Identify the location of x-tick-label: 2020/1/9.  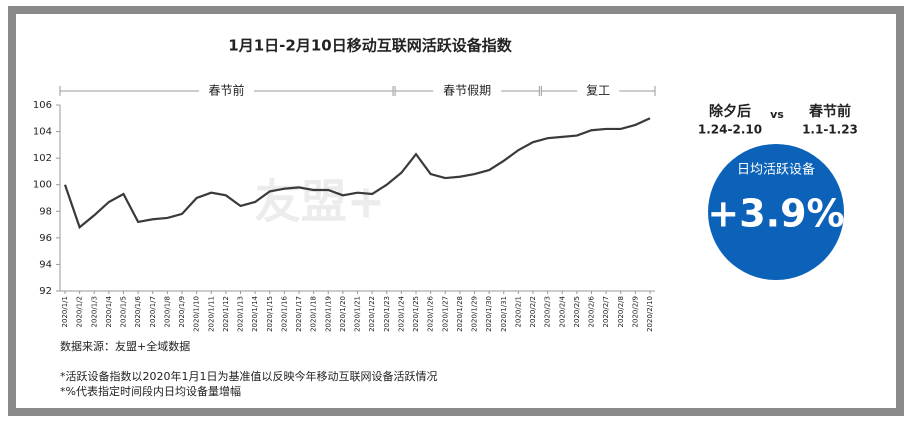
(182, 311).